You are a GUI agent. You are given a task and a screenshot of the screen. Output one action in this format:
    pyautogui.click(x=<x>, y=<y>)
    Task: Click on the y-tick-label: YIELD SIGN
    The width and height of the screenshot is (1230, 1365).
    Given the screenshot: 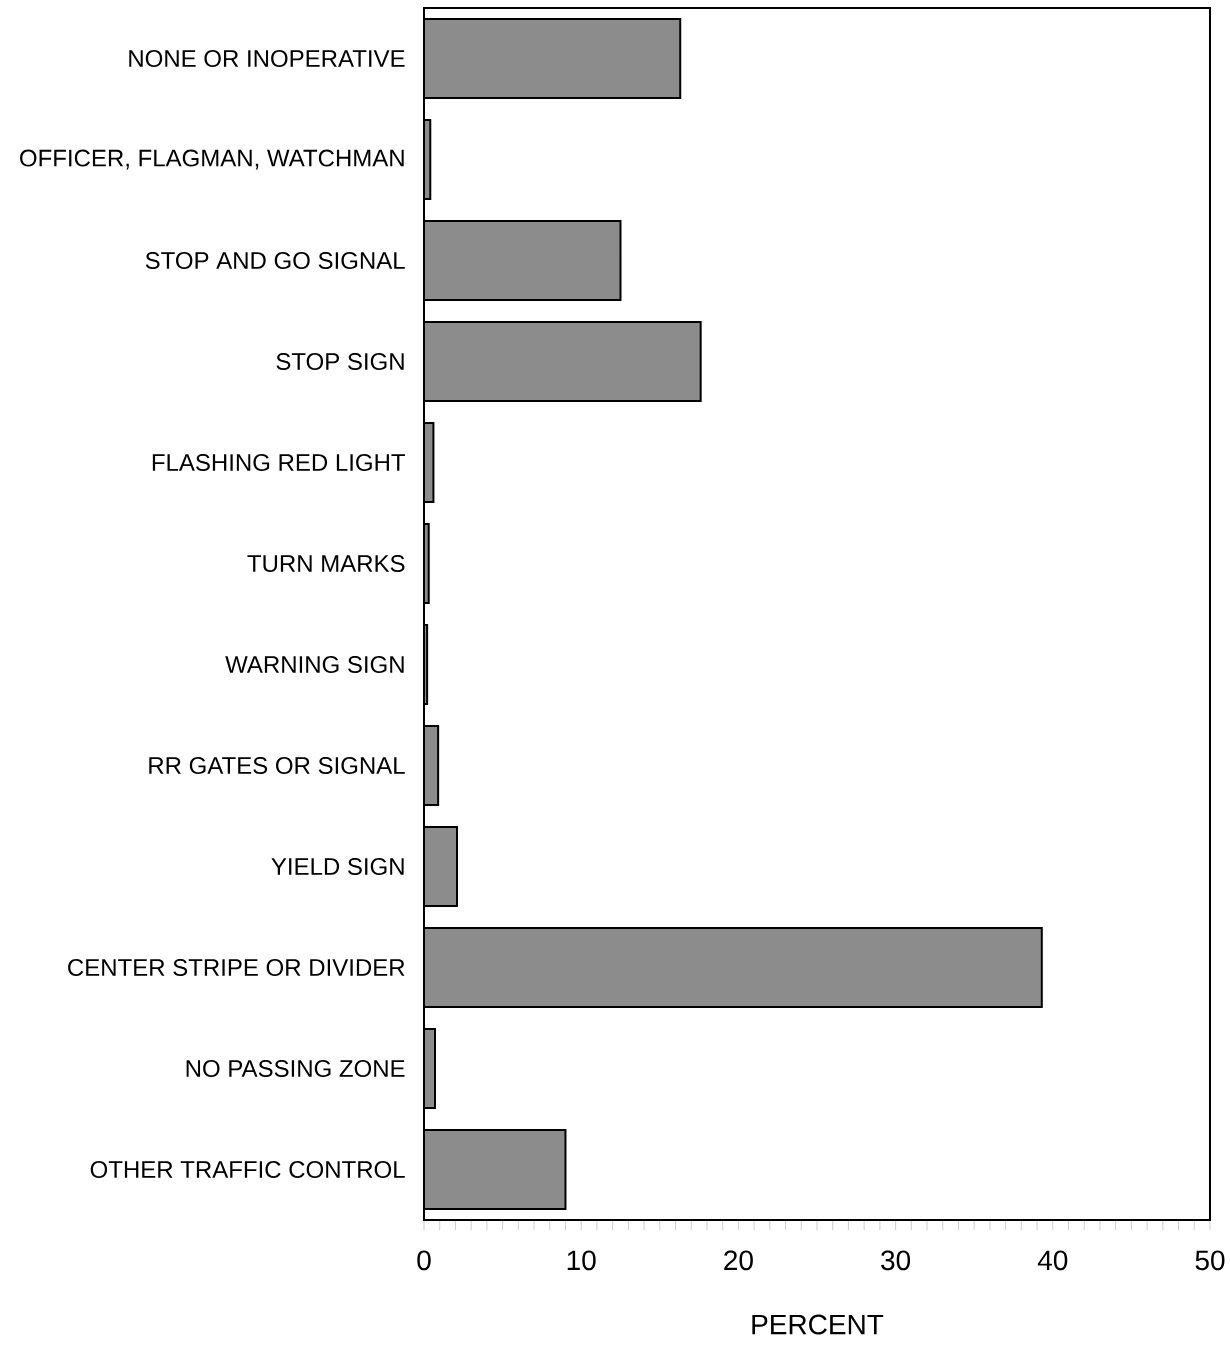 What is the action you would take?
    pyautogui.click(x=337, y=866)
    